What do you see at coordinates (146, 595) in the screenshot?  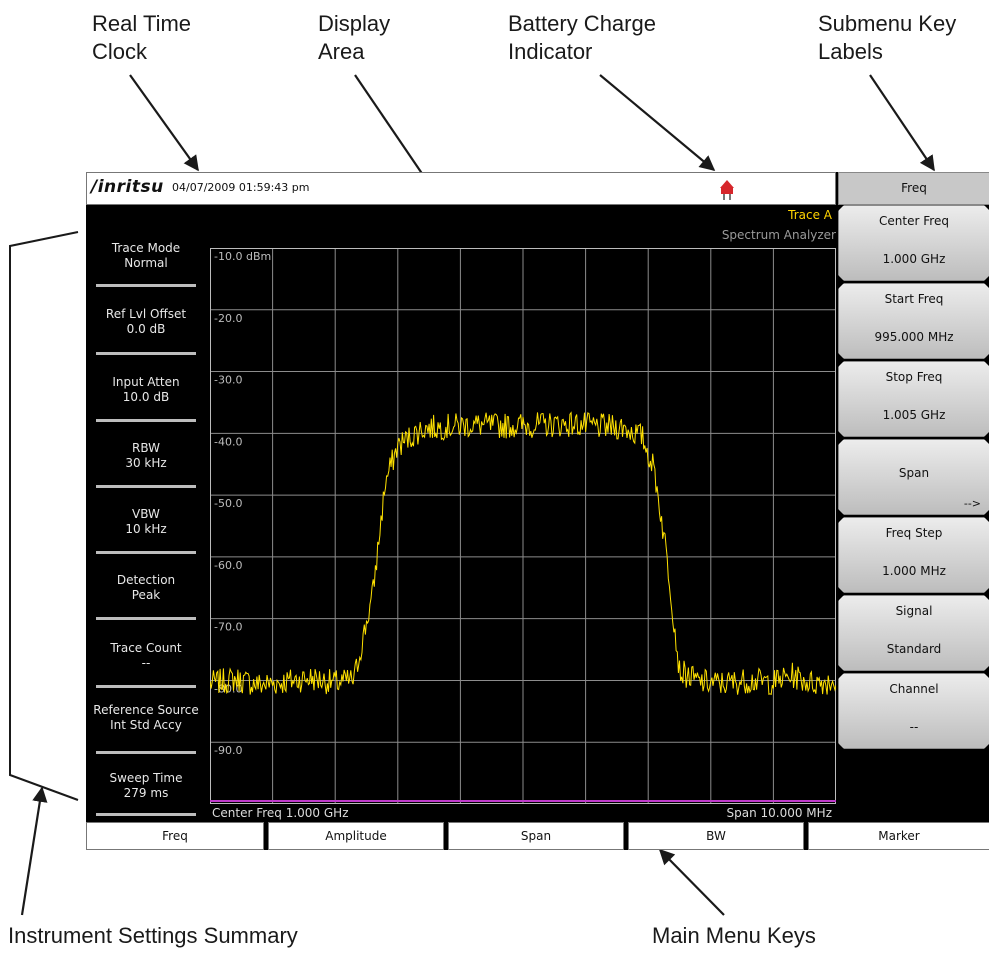 I see `setting-value: Peak` at bounding box center [146, 595].